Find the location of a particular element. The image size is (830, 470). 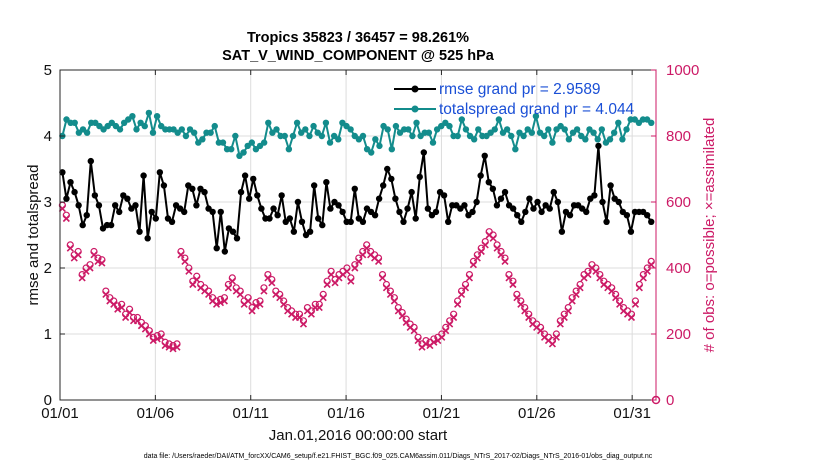

x-tick-label: 01/31 is located at coordinates (632, 413).